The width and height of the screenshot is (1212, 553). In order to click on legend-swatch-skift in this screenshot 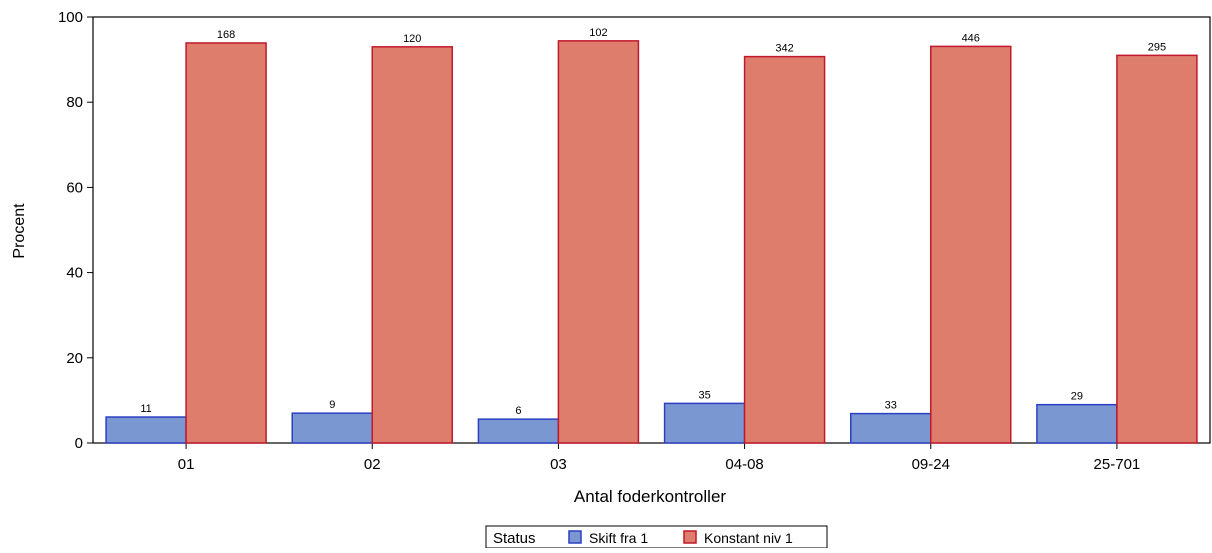, I will do `click(575, 537)`.